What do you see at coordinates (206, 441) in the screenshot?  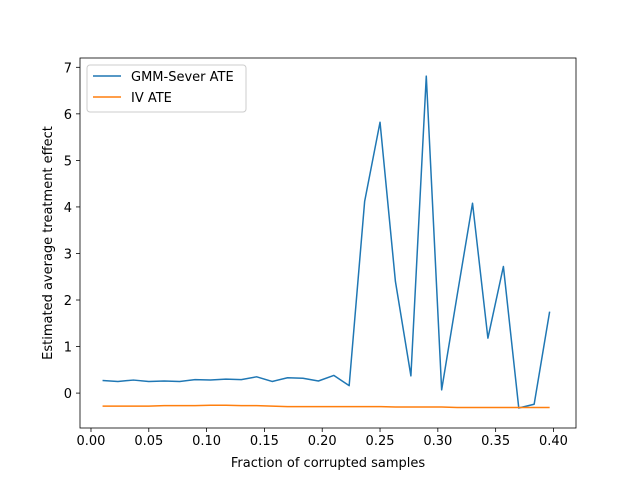 I see `x-tick-label: 0.10` at bounding box center [206, 441].